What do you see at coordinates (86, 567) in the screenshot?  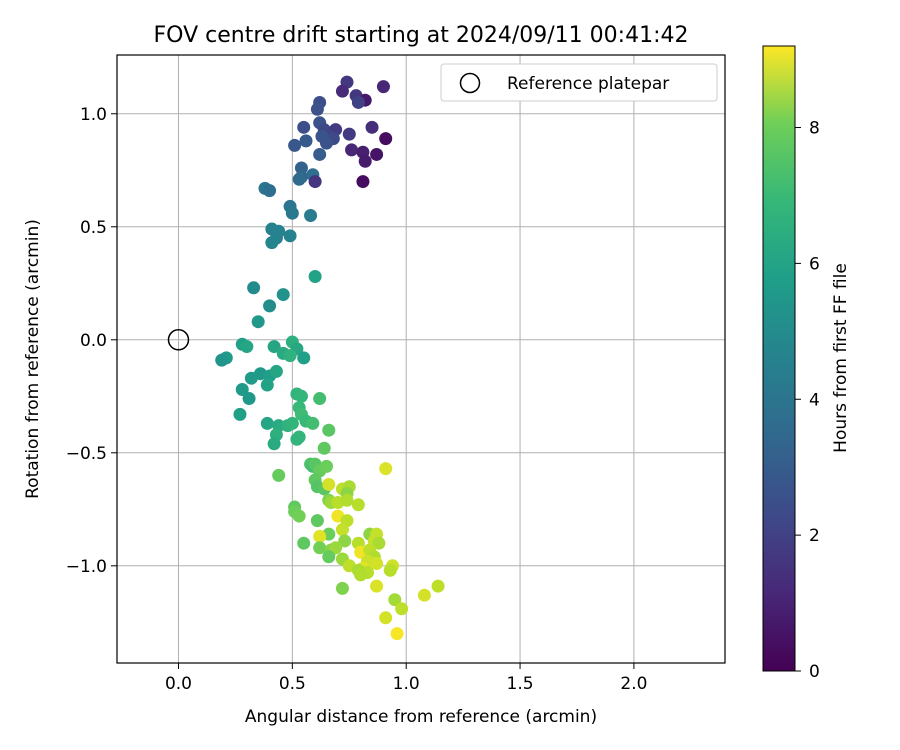 I see `y-tick-label: −1.0` at bounding box center [86, 567].